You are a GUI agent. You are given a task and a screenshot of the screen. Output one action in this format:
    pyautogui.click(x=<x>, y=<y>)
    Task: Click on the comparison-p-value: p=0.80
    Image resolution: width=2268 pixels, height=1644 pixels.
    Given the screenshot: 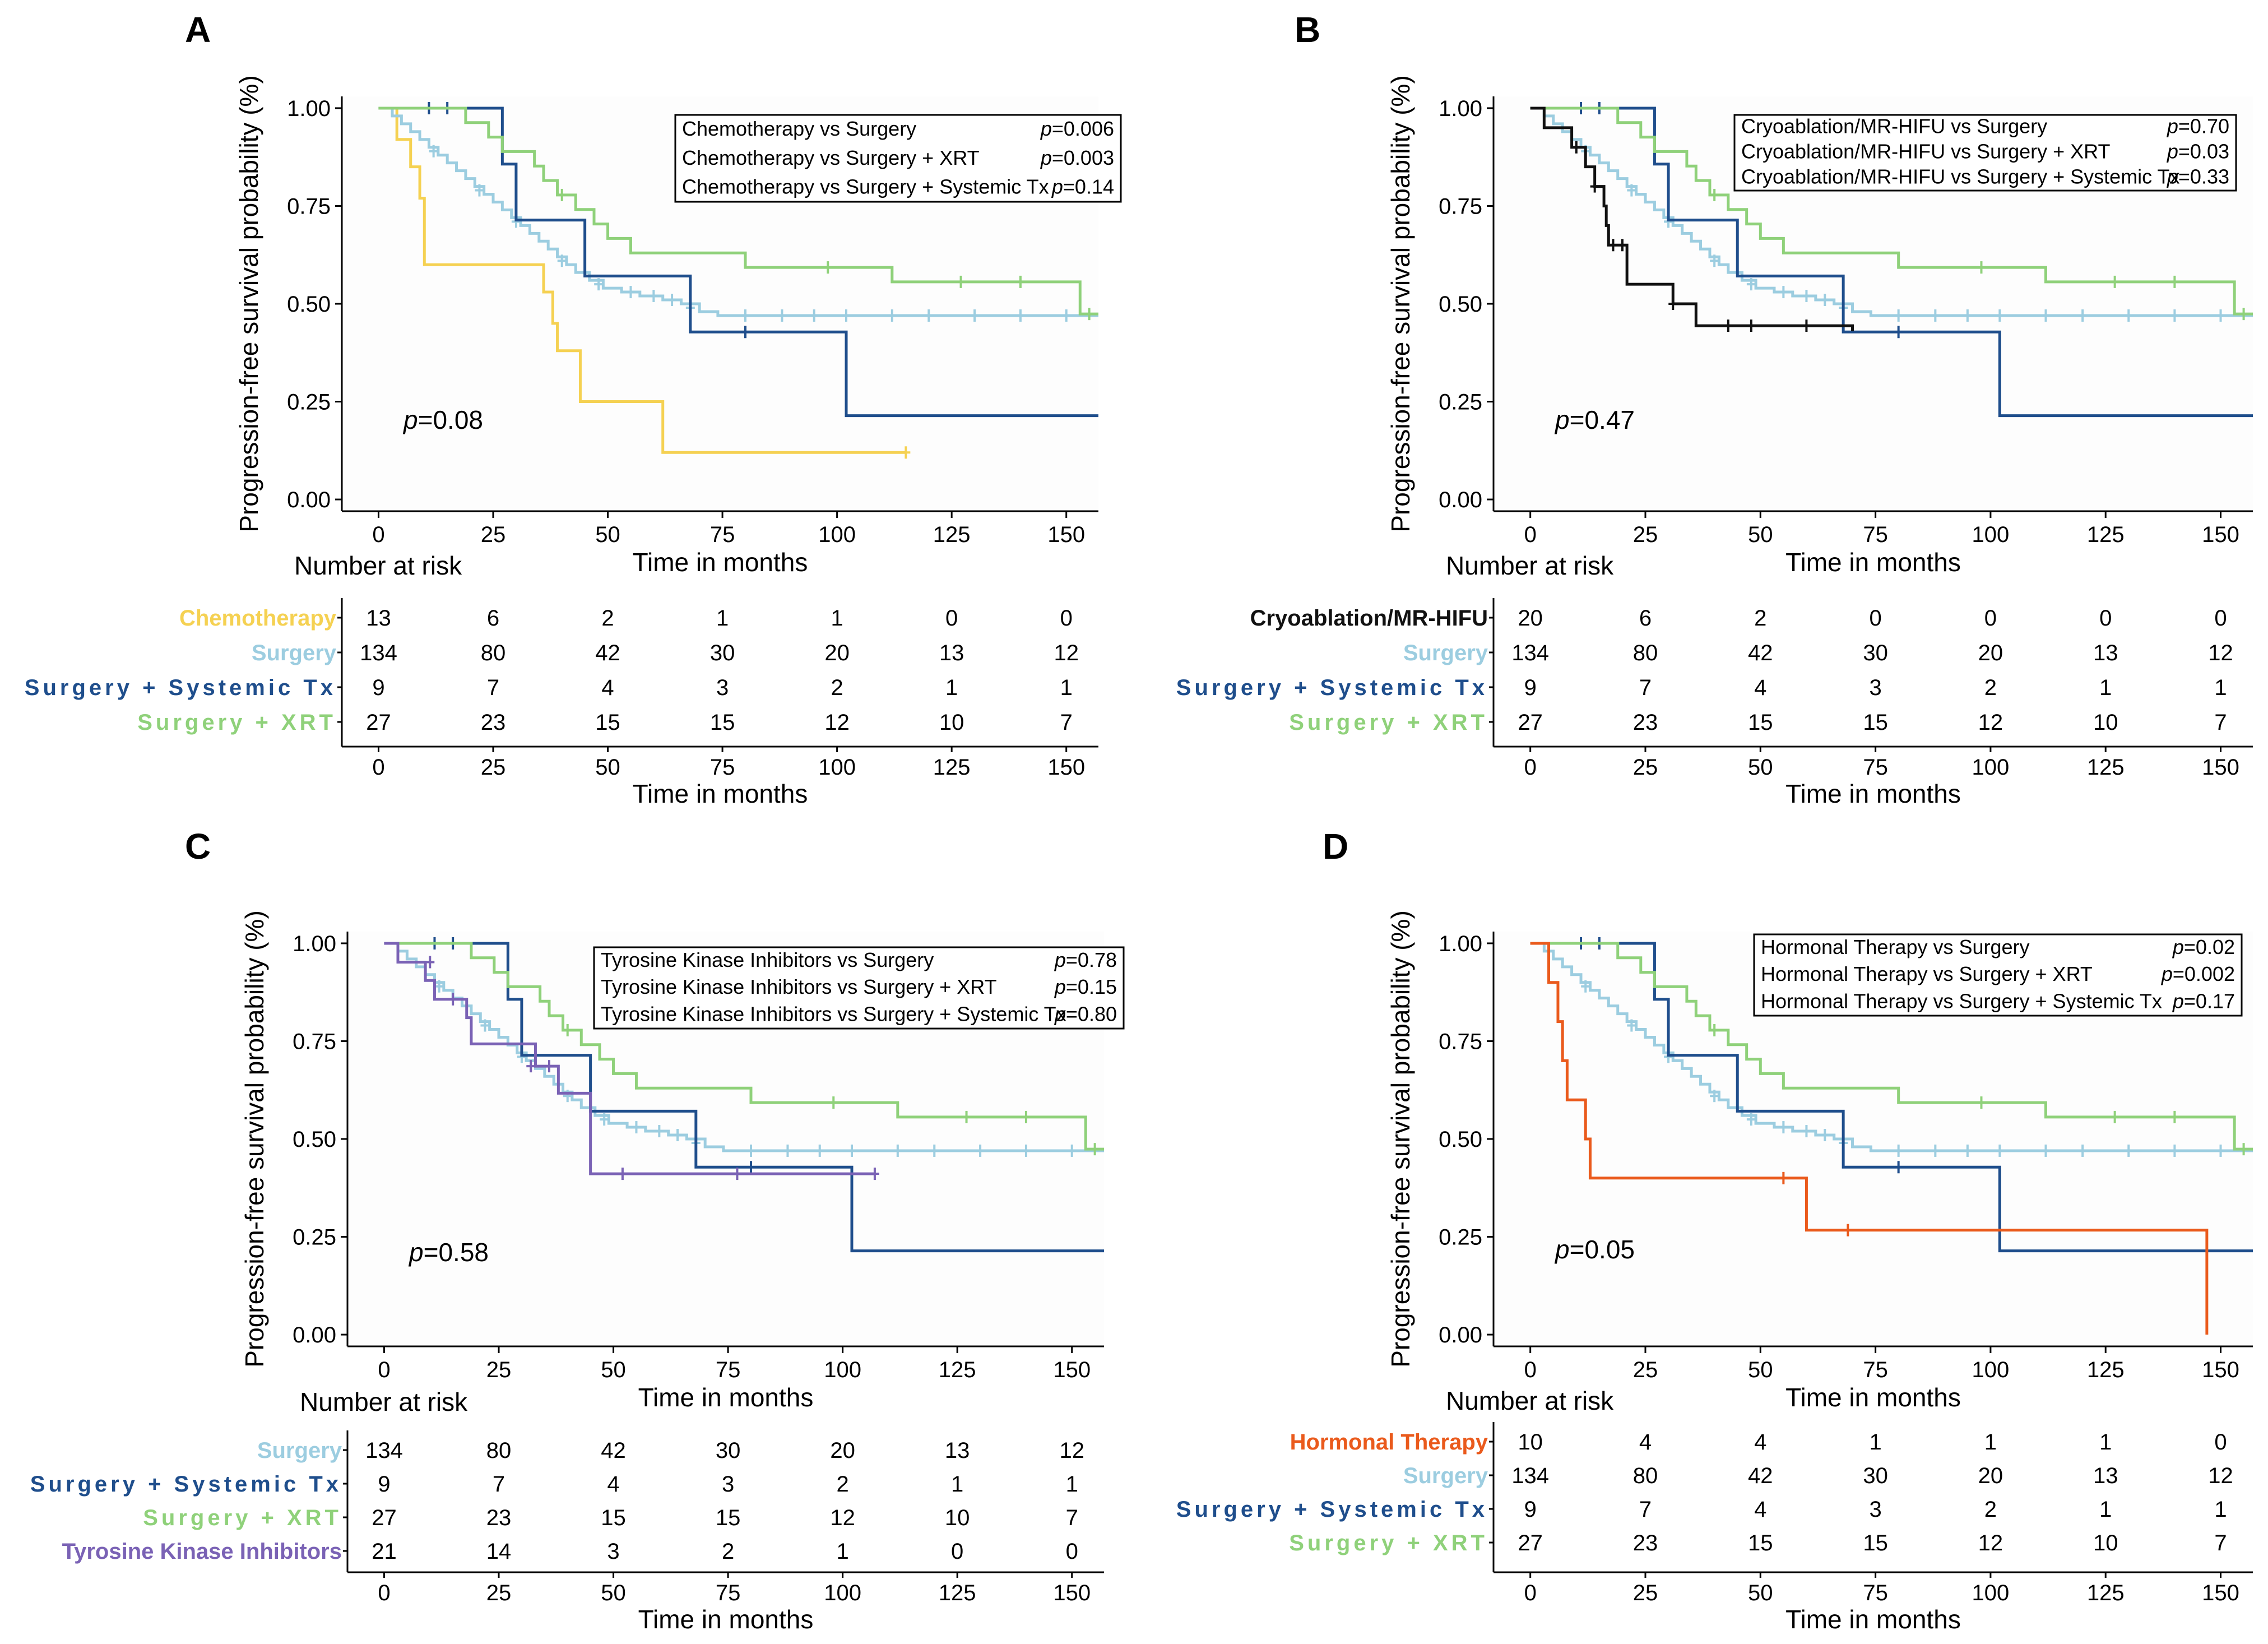 What is the action you would take?
    pyautogui.click(x=1085, y=1013)
    